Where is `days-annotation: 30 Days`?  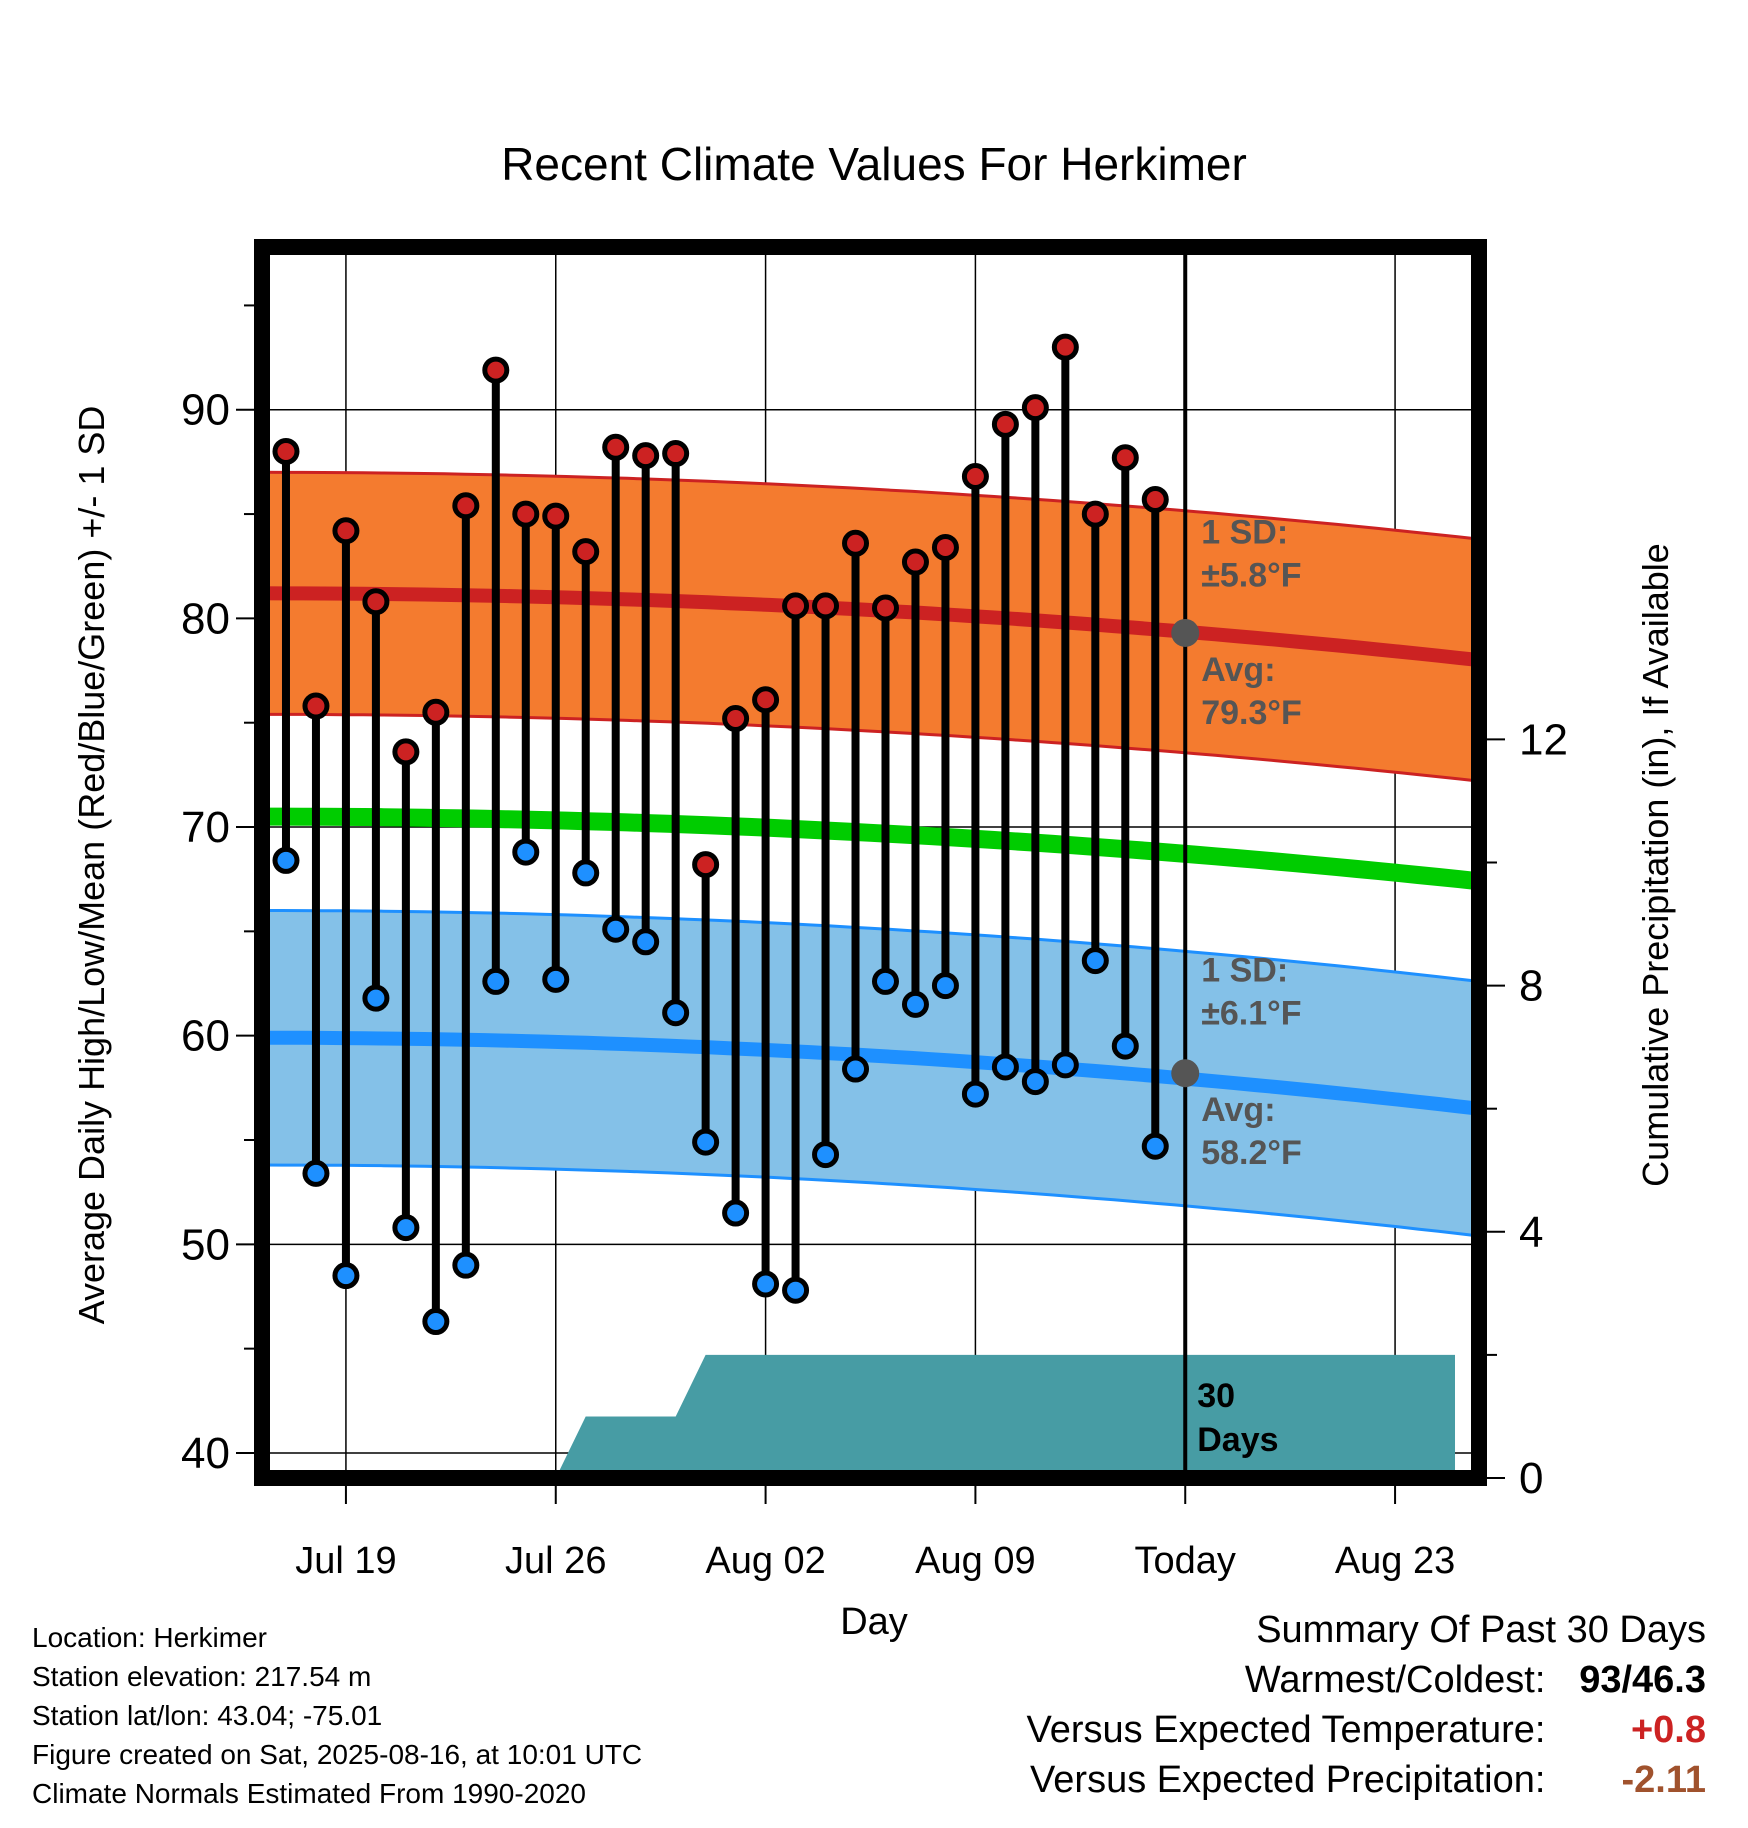
days-annotation: 30 Days is located at coordinates (1237, 1418).